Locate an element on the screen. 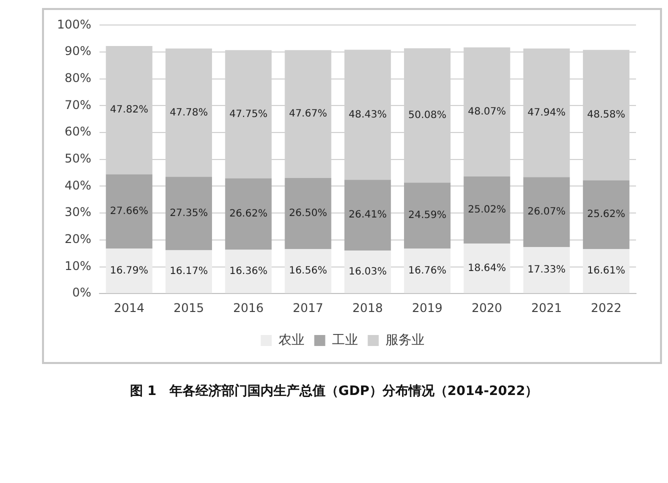 The width and height of the screenshot is (668, 483). legend-label: 工业 is located at coordinates (345, 340).